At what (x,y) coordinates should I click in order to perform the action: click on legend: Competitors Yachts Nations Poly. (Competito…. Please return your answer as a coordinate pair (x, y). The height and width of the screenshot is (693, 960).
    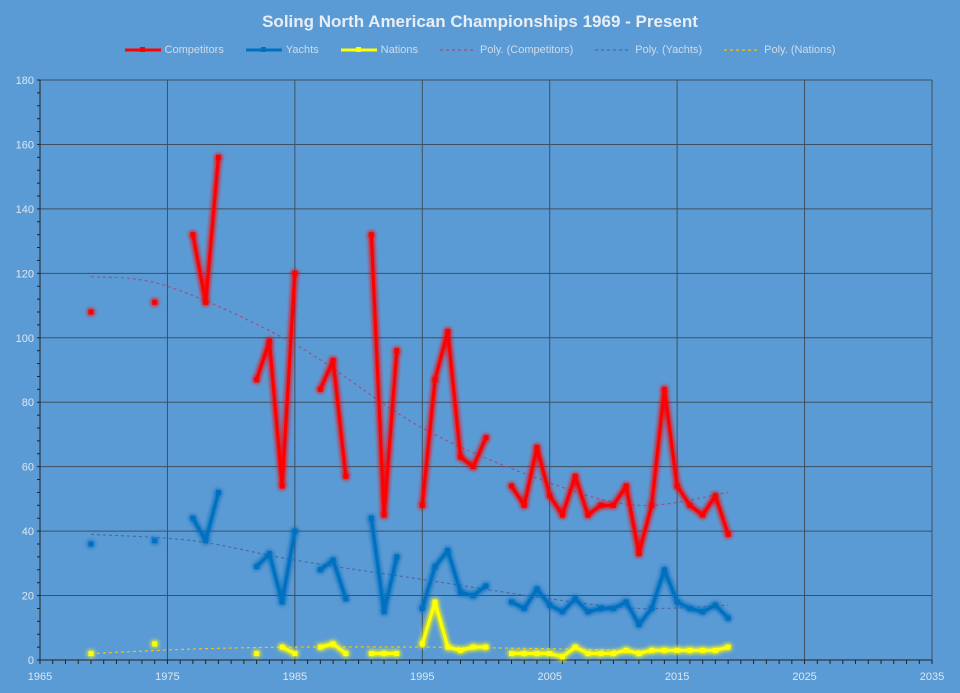
    Looking at the image, I should click on (480, 50).